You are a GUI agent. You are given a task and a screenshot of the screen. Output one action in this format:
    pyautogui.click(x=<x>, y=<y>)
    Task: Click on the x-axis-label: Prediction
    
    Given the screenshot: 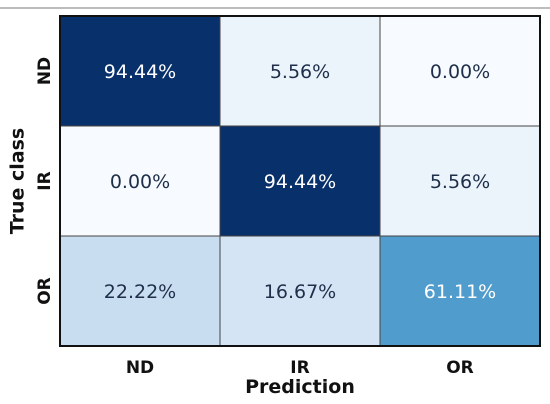 What is the action you would take?
    pyautogui.click(x=300, y=387)
    